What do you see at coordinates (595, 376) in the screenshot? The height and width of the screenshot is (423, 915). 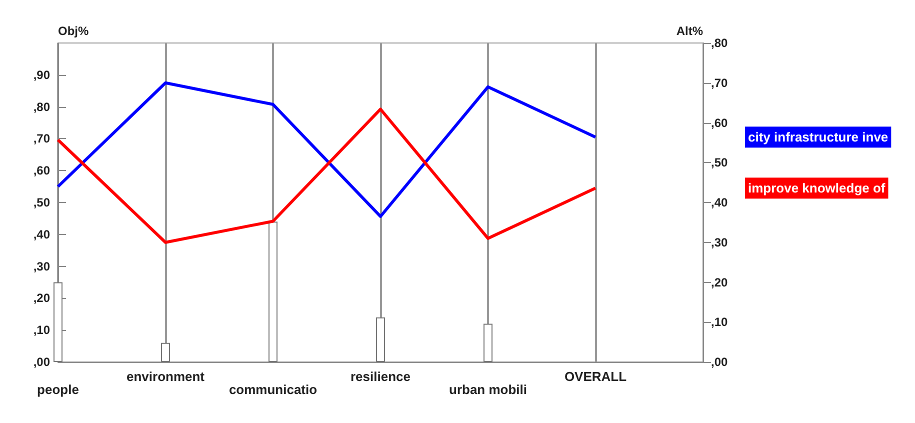 I see `x-tick-label: OVERALL` at bounding box center [595, 376].